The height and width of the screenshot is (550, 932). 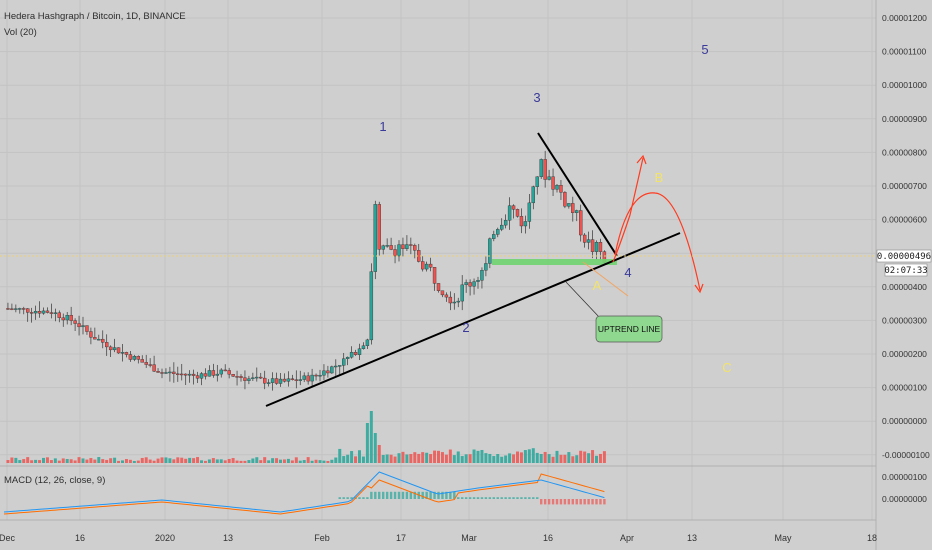 I want to click on price-tick-label: 0.00000000, so click(x=904, y=421).